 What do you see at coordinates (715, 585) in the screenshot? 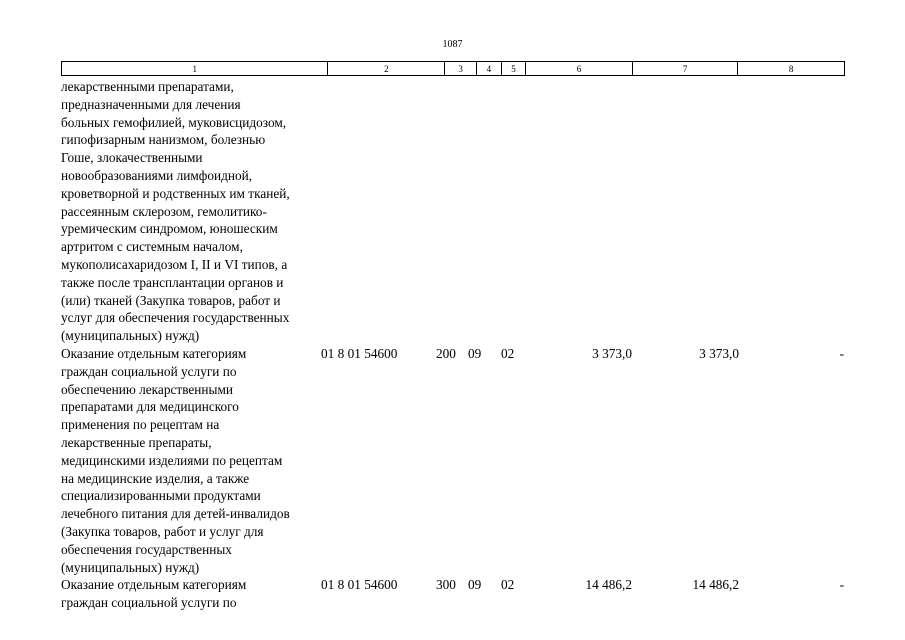
I see `row-amount-2: 14 486,2` at bounding box center [715, 585].